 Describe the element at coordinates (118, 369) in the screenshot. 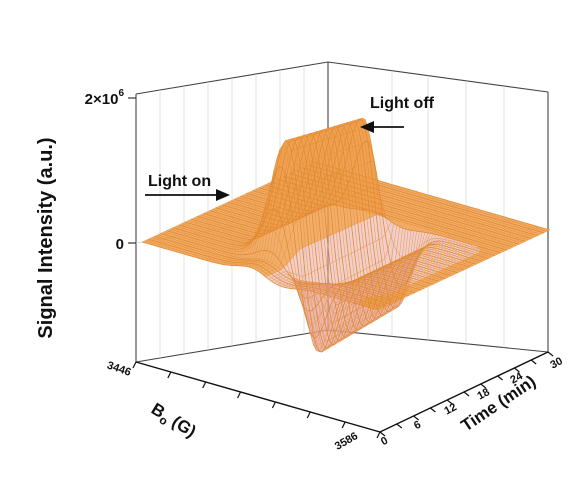

I see `b-tick-3446: 3446` at that location.